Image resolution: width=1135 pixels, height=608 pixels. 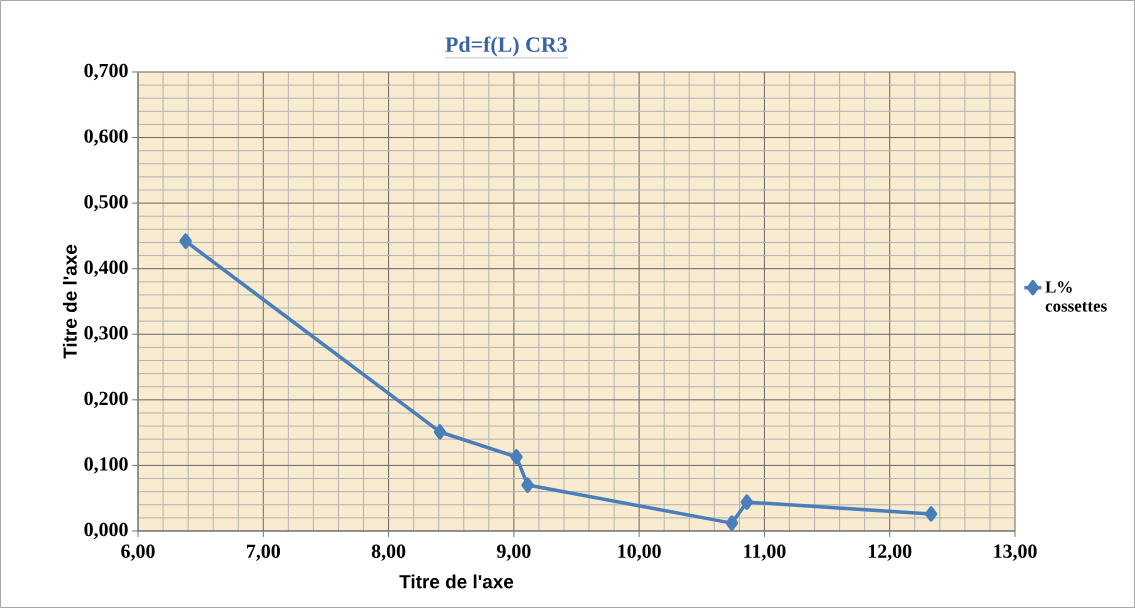 What do you see at coordinates (639, 552) in the screenshot?
I see `x-tick-label: 10,00` at bounding box center [639, 552].